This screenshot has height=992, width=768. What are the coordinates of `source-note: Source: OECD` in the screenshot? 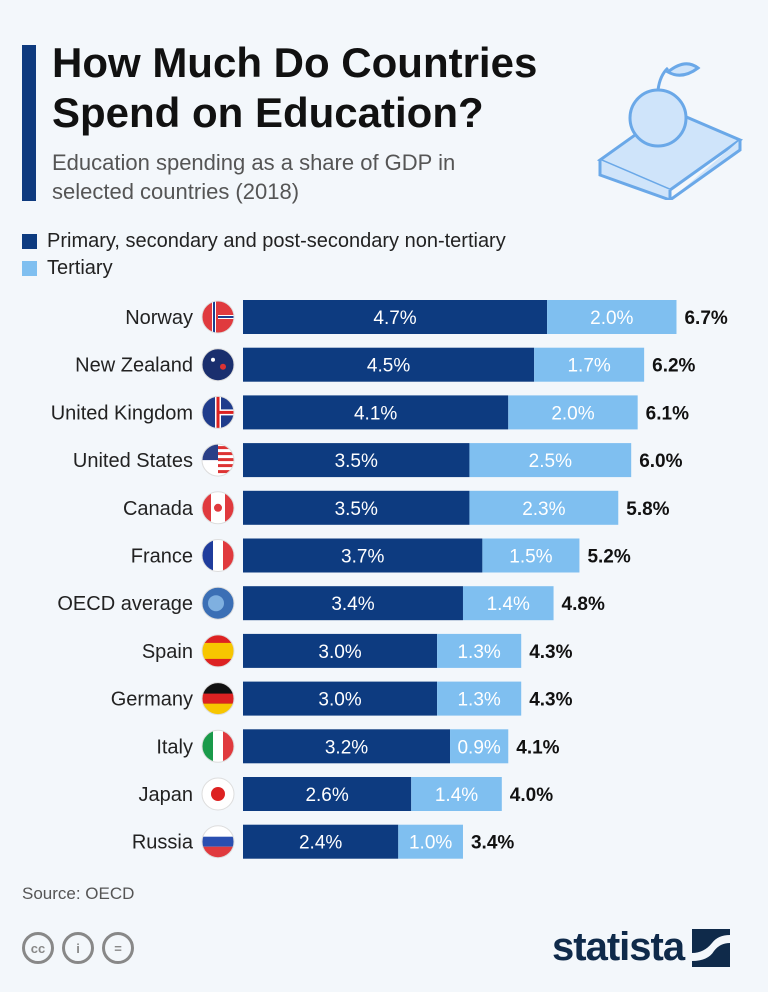 It's located at (78, 893).